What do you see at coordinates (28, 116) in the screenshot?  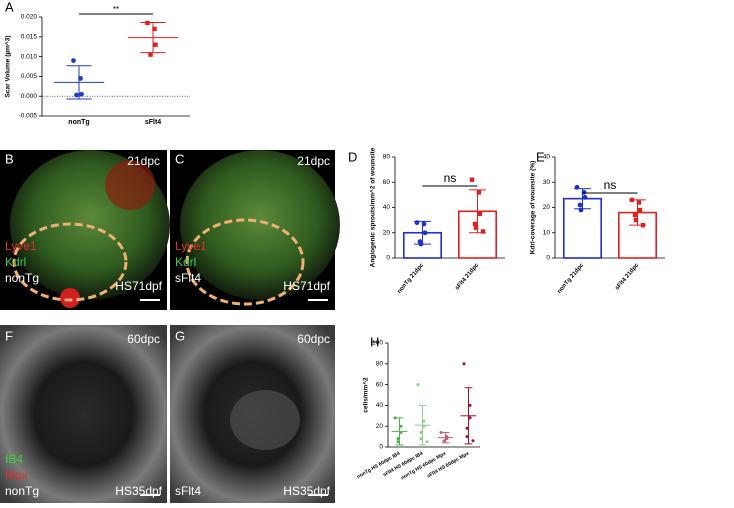 I see `y-tick-label: -0.005` at bounding box center [28, 116].